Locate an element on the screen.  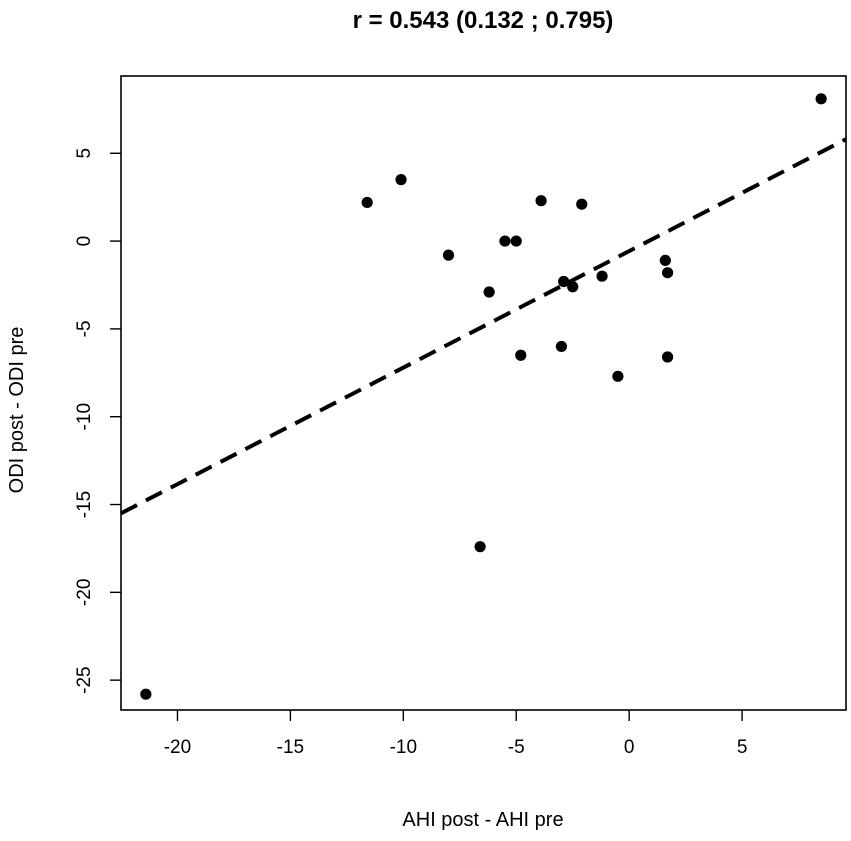
y-tick-label: -15 is located at coordinates (84, 504).